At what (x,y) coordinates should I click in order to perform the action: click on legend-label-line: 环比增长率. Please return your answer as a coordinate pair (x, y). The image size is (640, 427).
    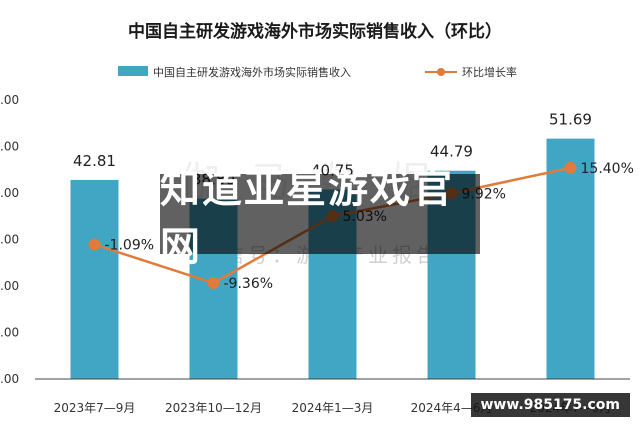
    Looking at the image, I should click on (489, 72).